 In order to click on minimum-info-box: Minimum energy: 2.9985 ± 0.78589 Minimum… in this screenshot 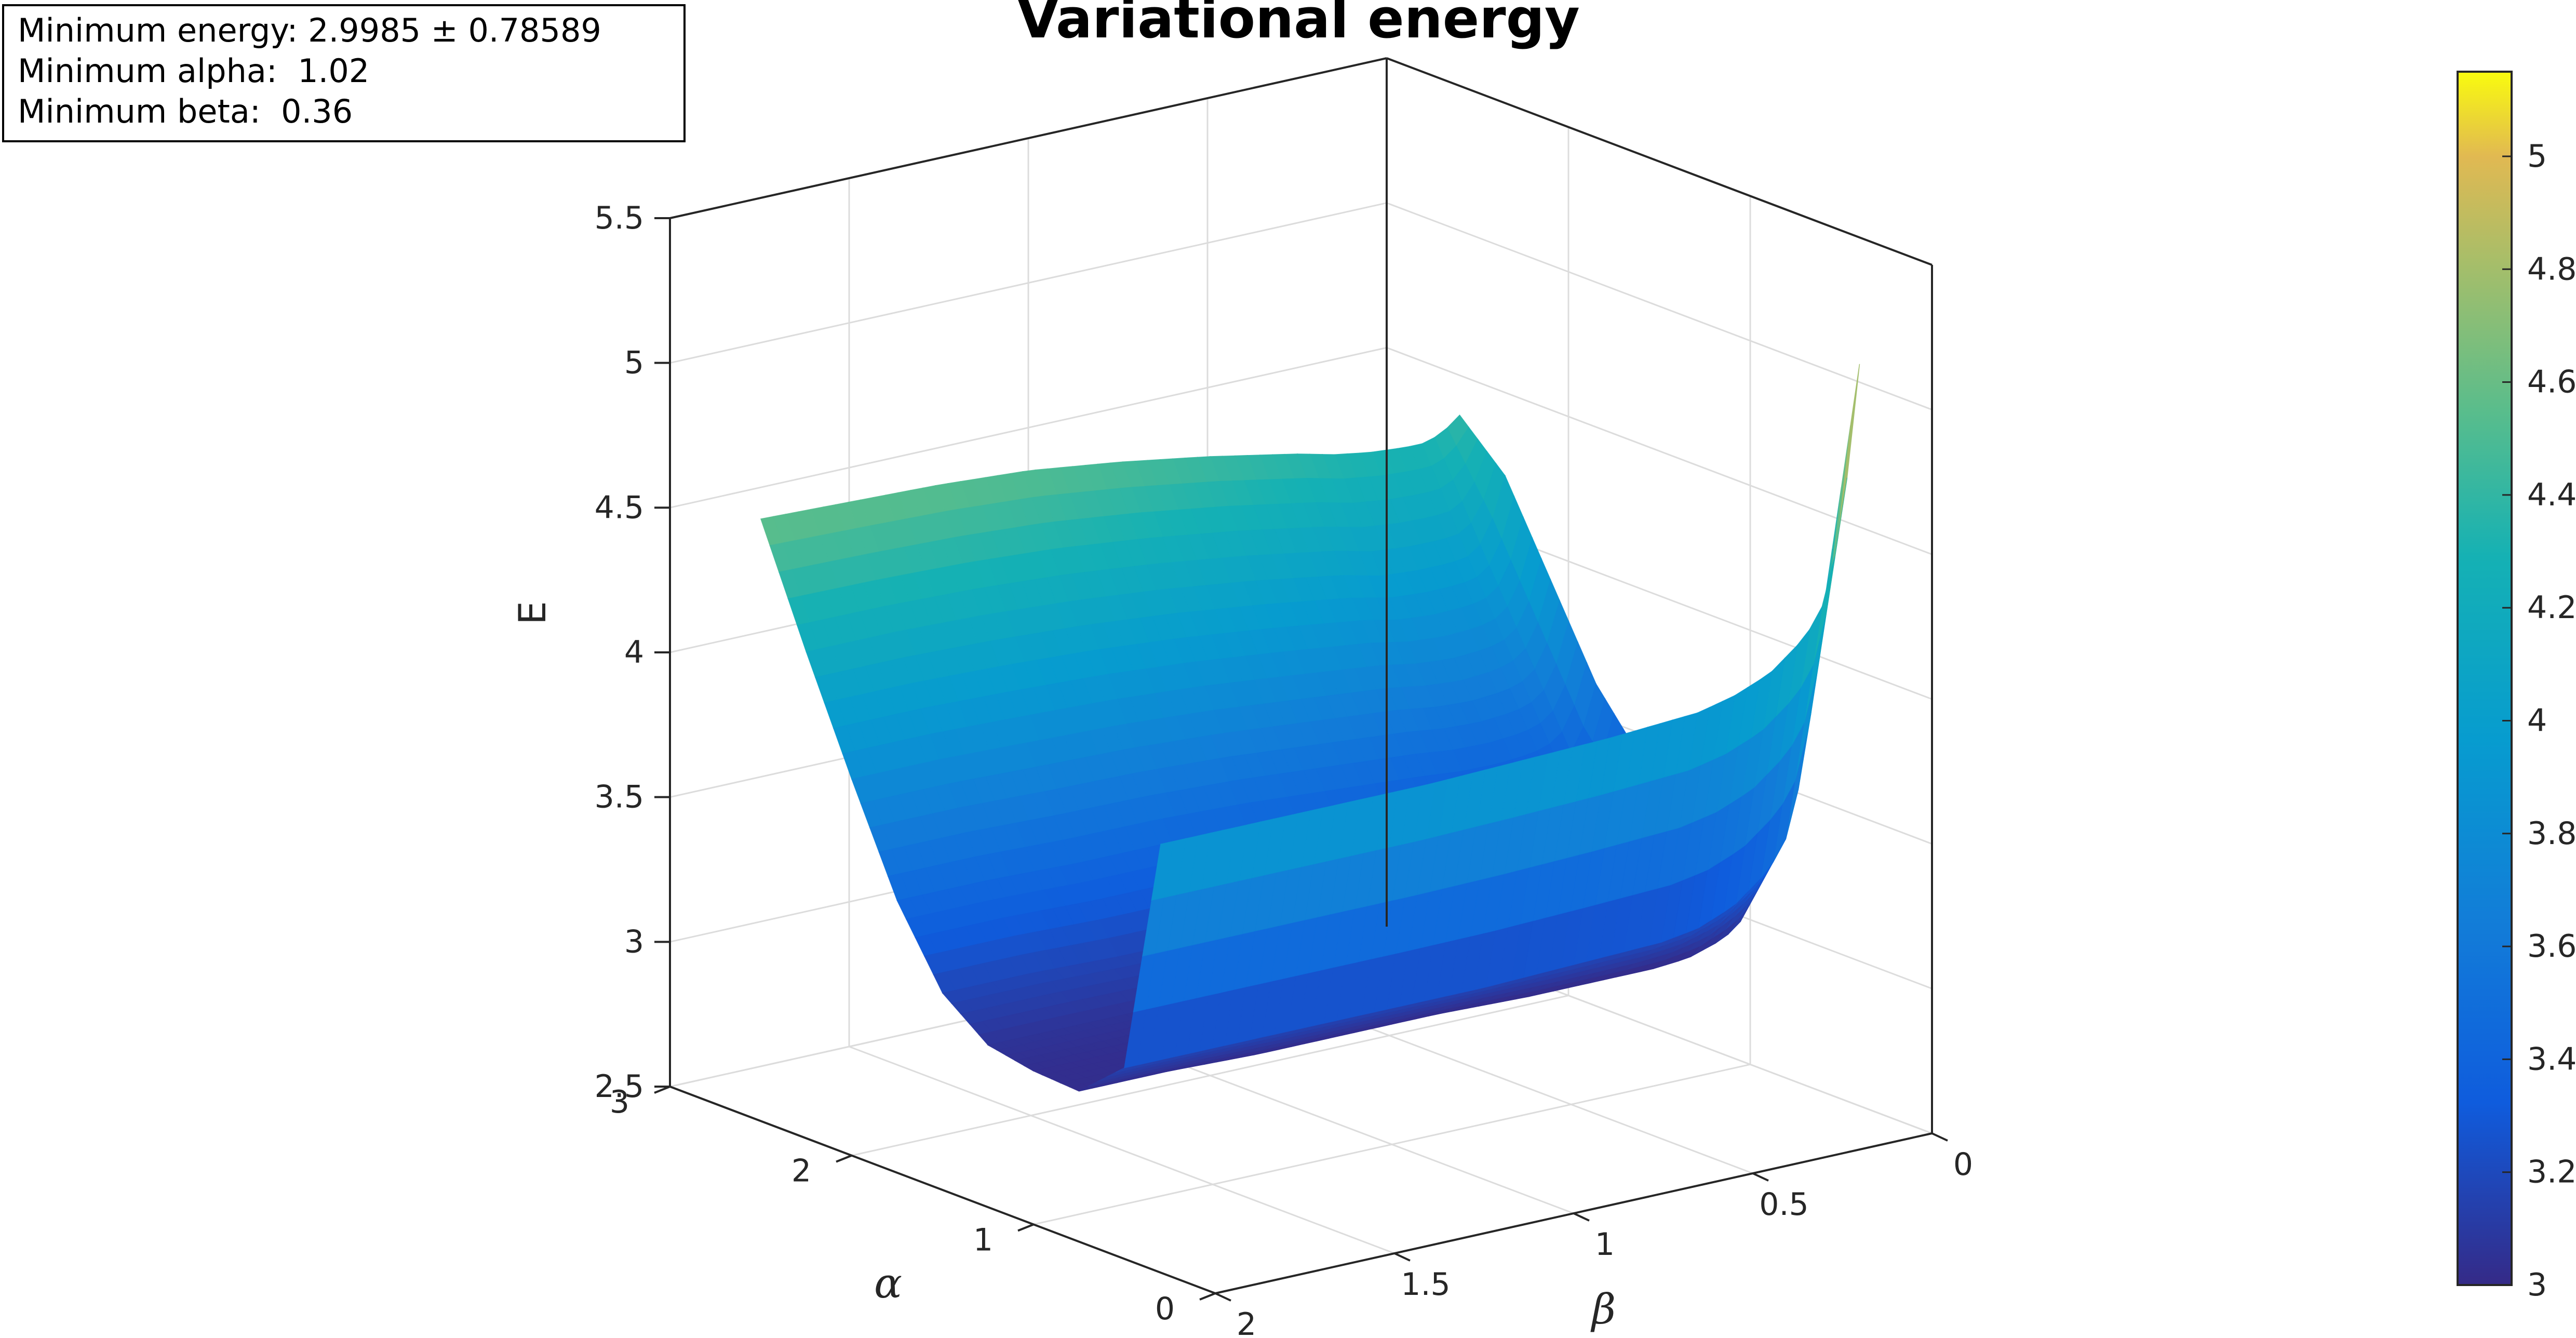, I will do `click(344, 73)`.